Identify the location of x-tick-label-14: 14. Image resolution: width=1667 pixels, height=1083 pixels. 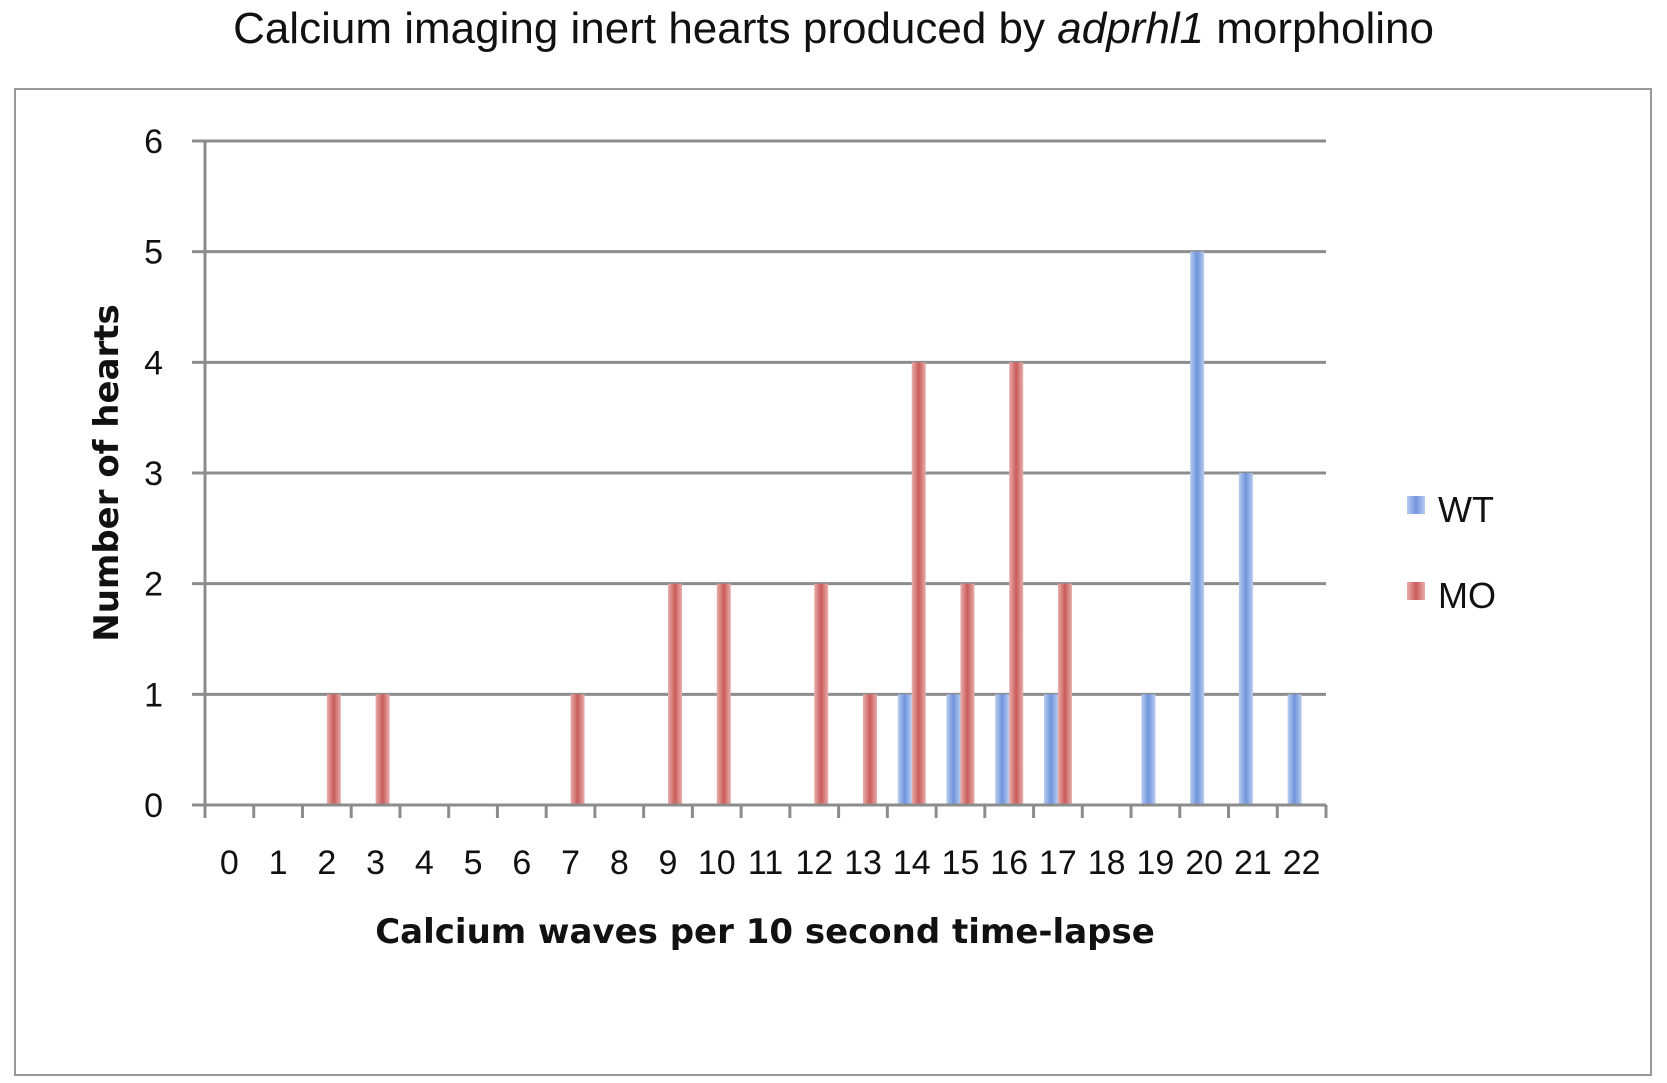
(912, 863).